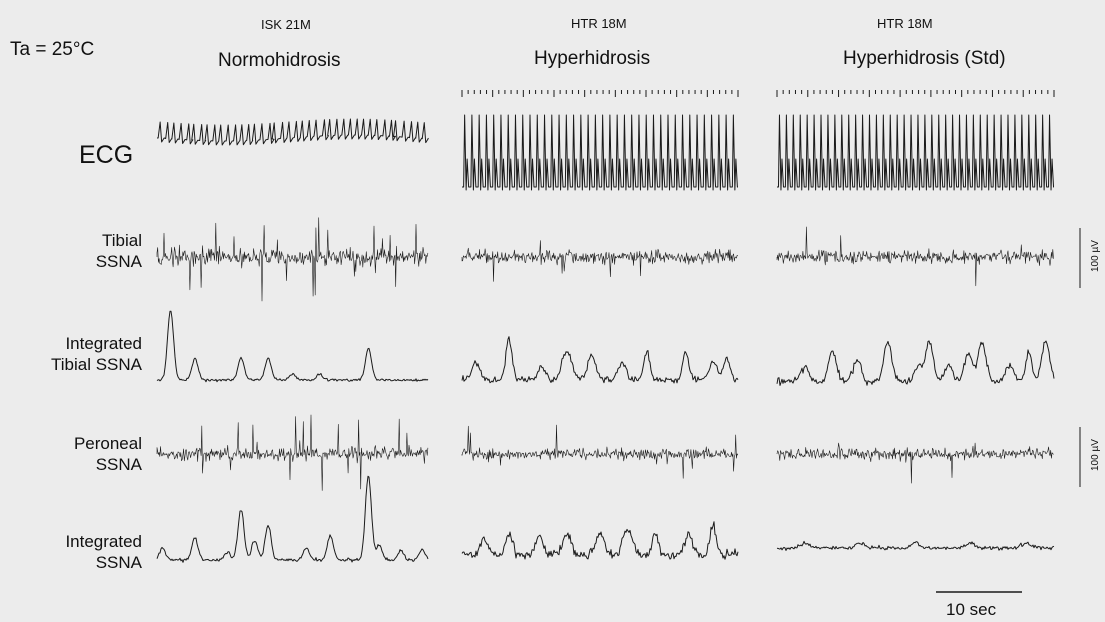 The width and height of the screenshot is (1105, 622). I want to click on time-scale-label: 10 sec, so click(971, 609).